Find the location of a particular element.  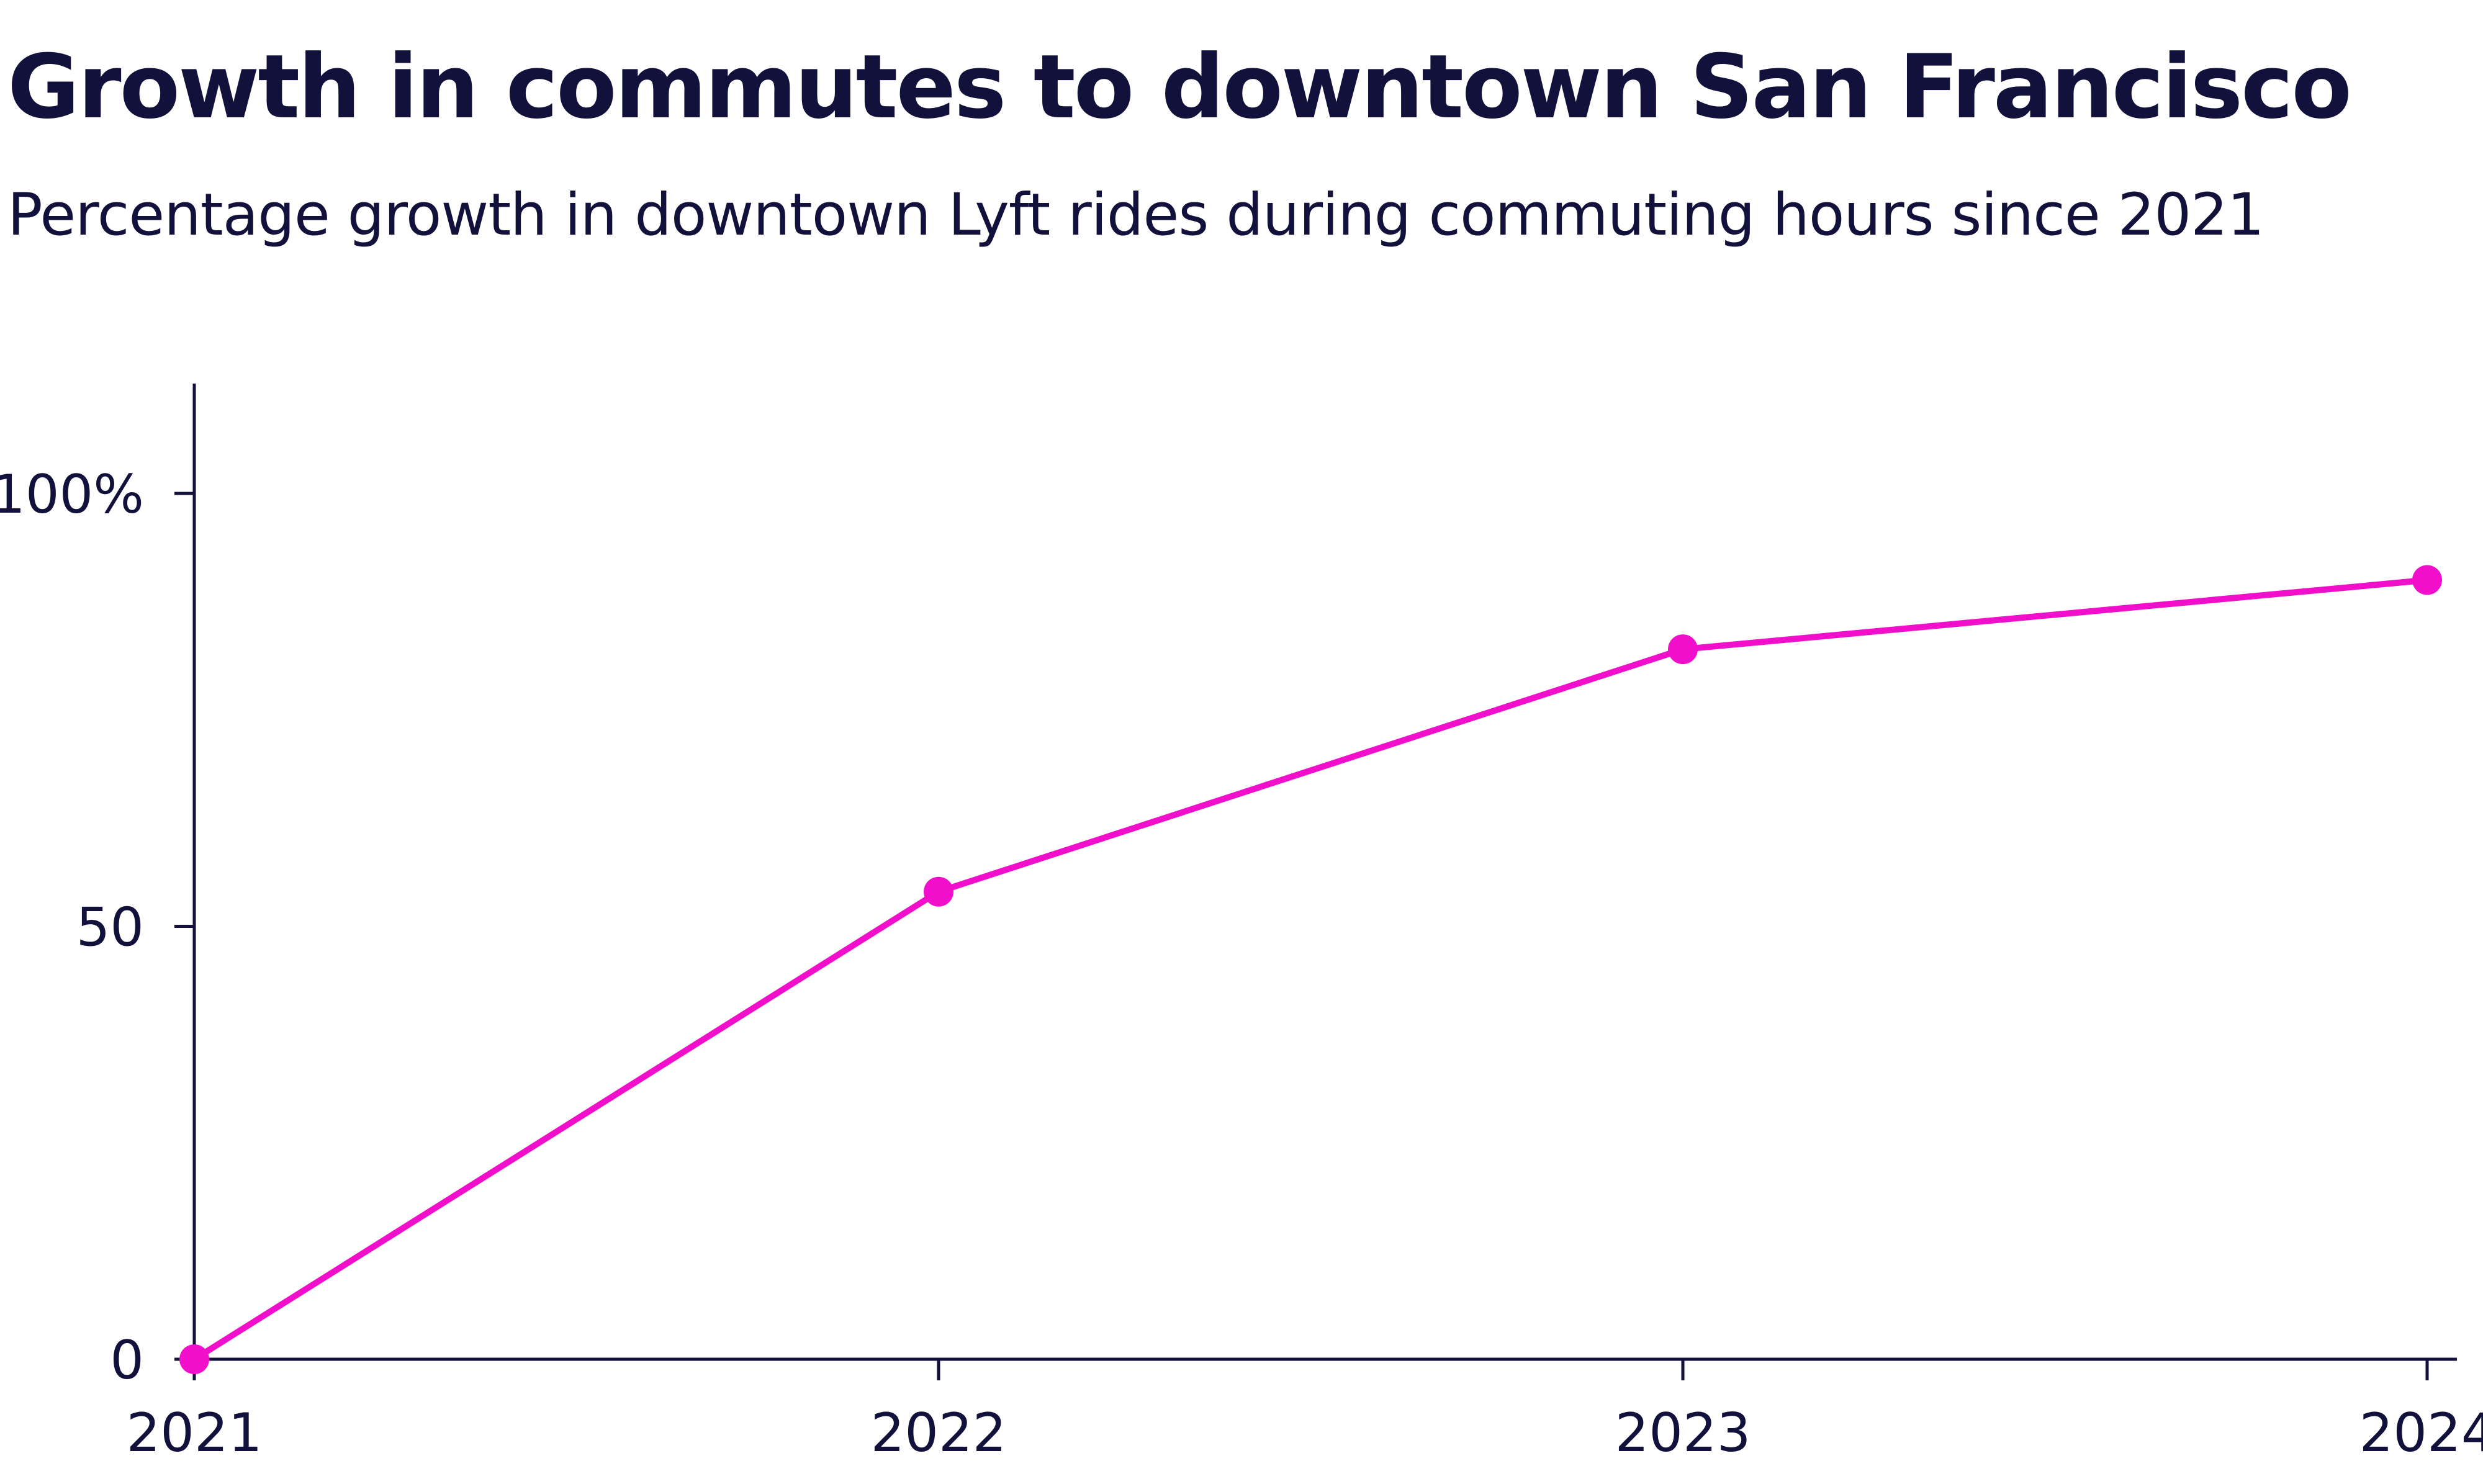

x-ticks: 2021 2022 2023 2024 is located at coordinates (1305, 1411).